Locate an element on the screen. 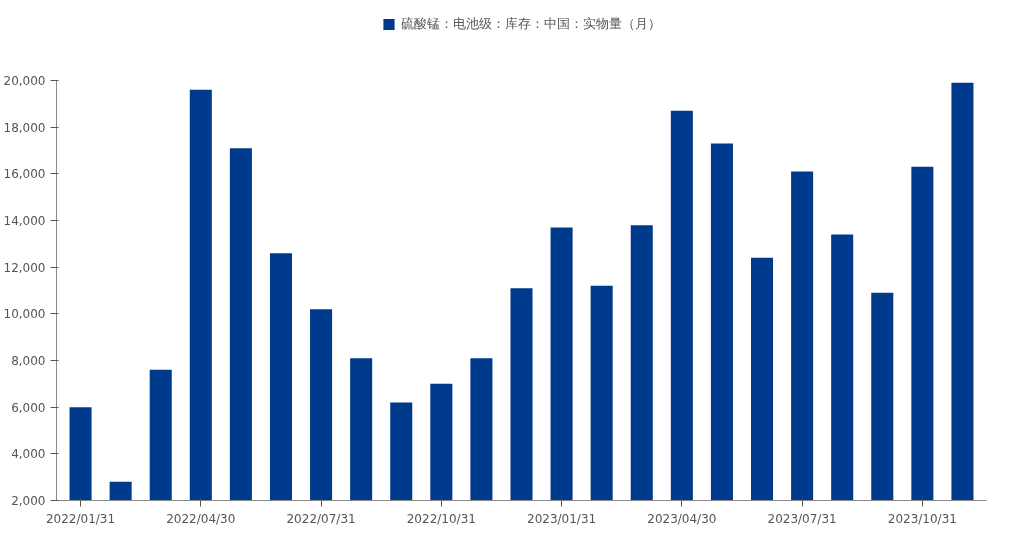 This screenshot has width=1027, height=556. x-tick-label: 2022/01/31 is located at coordinates (80, 518).